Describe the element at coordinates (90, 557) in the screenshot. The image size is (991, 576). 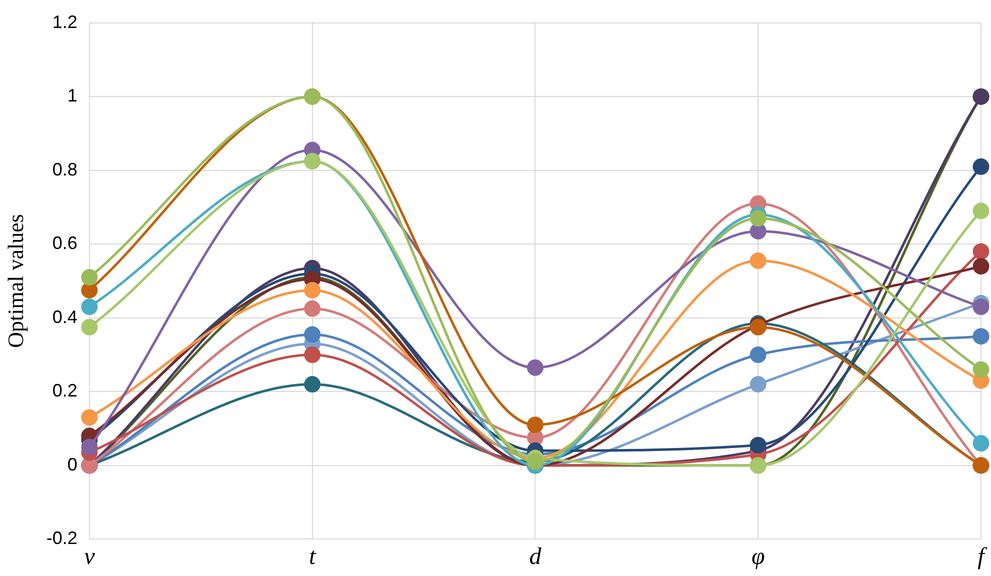
I see `x-tick-label: v` at that location.